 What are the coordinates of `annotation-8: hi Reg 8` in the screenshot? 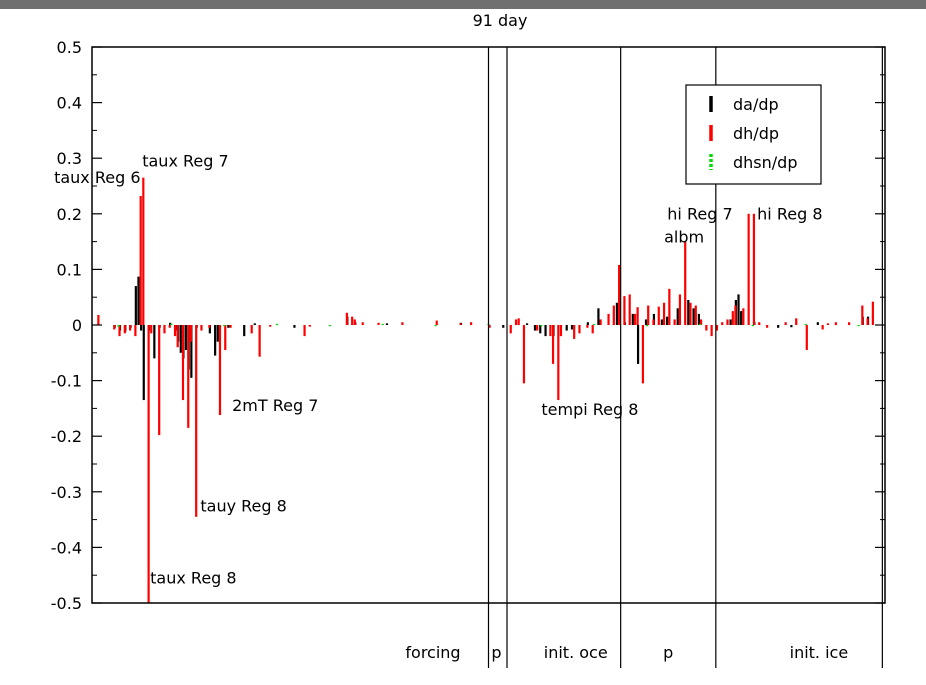 It's located at (789, 213).